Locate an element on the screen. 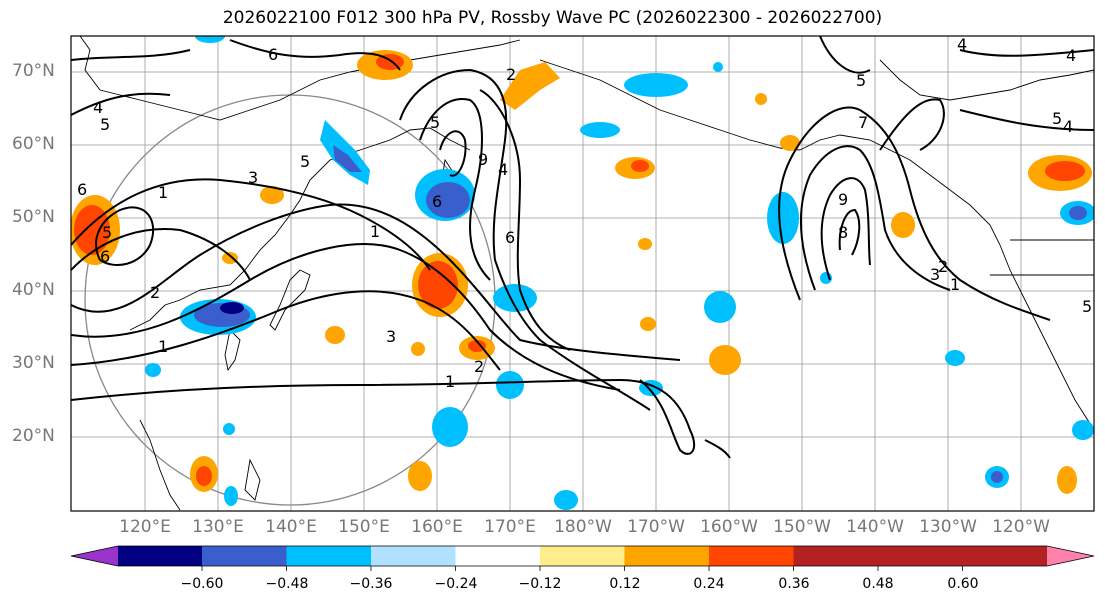 Image resolution: width=1105 pixels, height=604 pixels. lon-label: 160°W is located at coordinates (729, 527).